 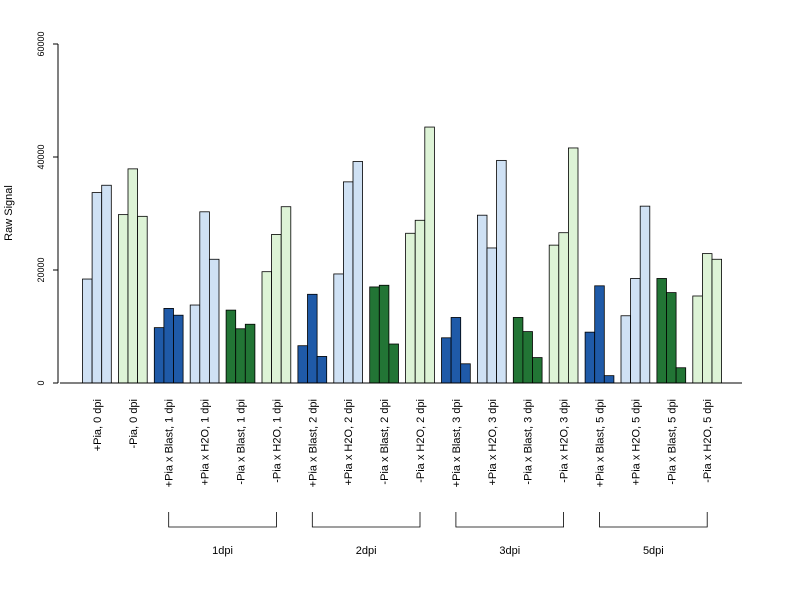 I want to click on category-label: +Pia x Blast, 2 dpi, so click(x=313, y=443).